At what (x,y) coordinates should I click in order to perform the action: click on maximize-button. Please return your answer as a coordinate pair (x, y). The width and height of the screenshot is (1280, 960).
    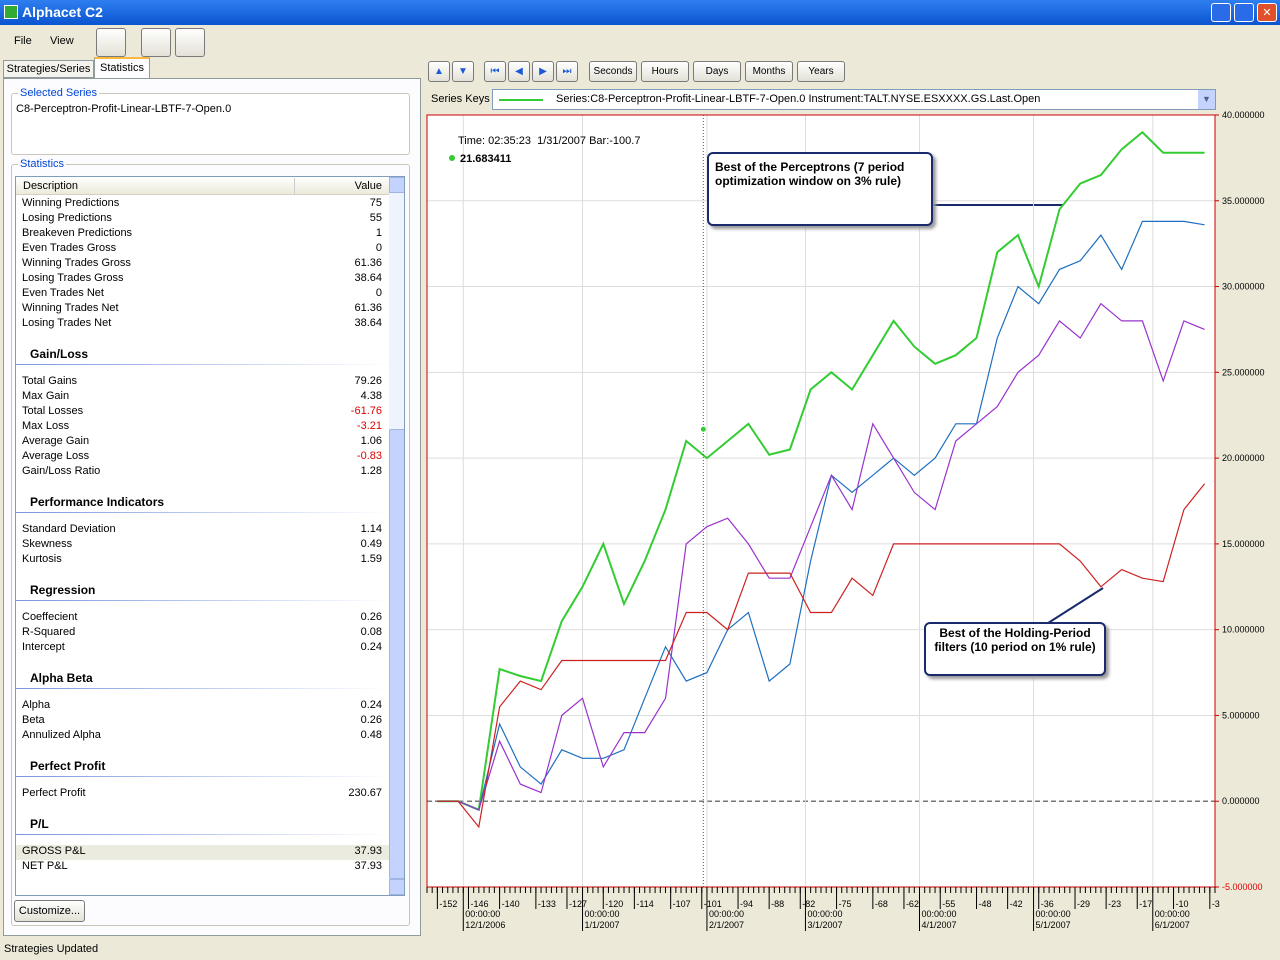
    Looking at the image, I should click on (1244, 12).